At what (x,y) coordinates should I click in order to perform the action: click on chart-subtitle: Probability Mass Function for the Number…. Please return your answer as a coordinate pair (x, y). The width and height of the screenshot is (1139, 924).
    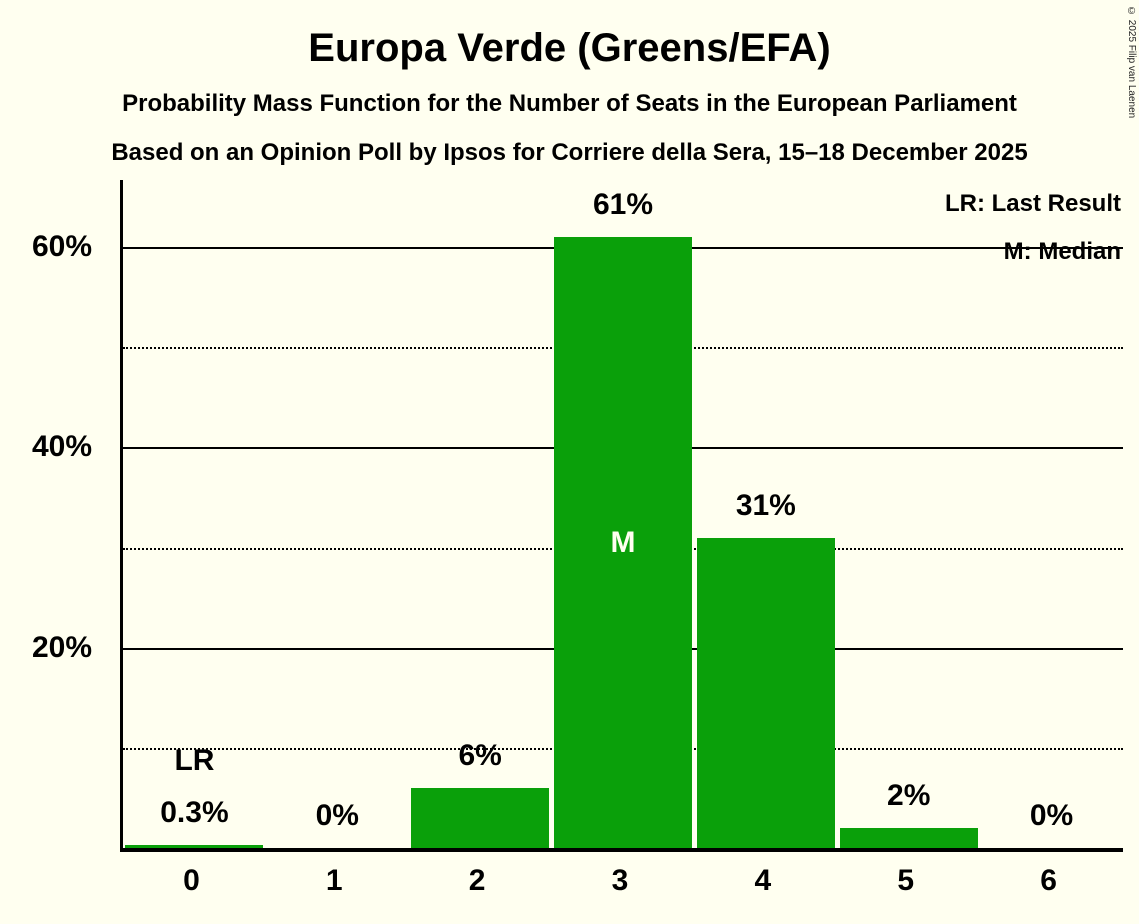
    Looking at the image, I should click on (569, 103).